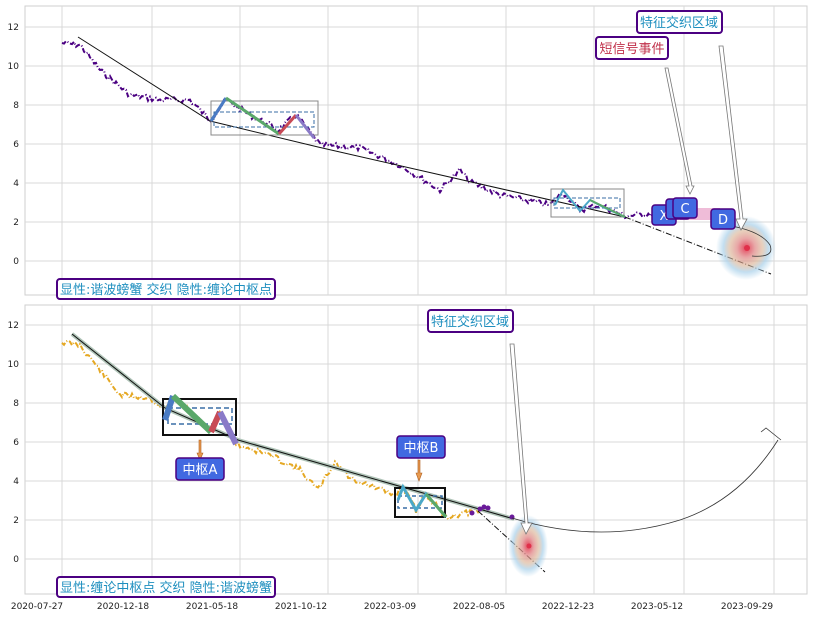  I want to click on top-pivot-box-1-inner, so click(264, 119).